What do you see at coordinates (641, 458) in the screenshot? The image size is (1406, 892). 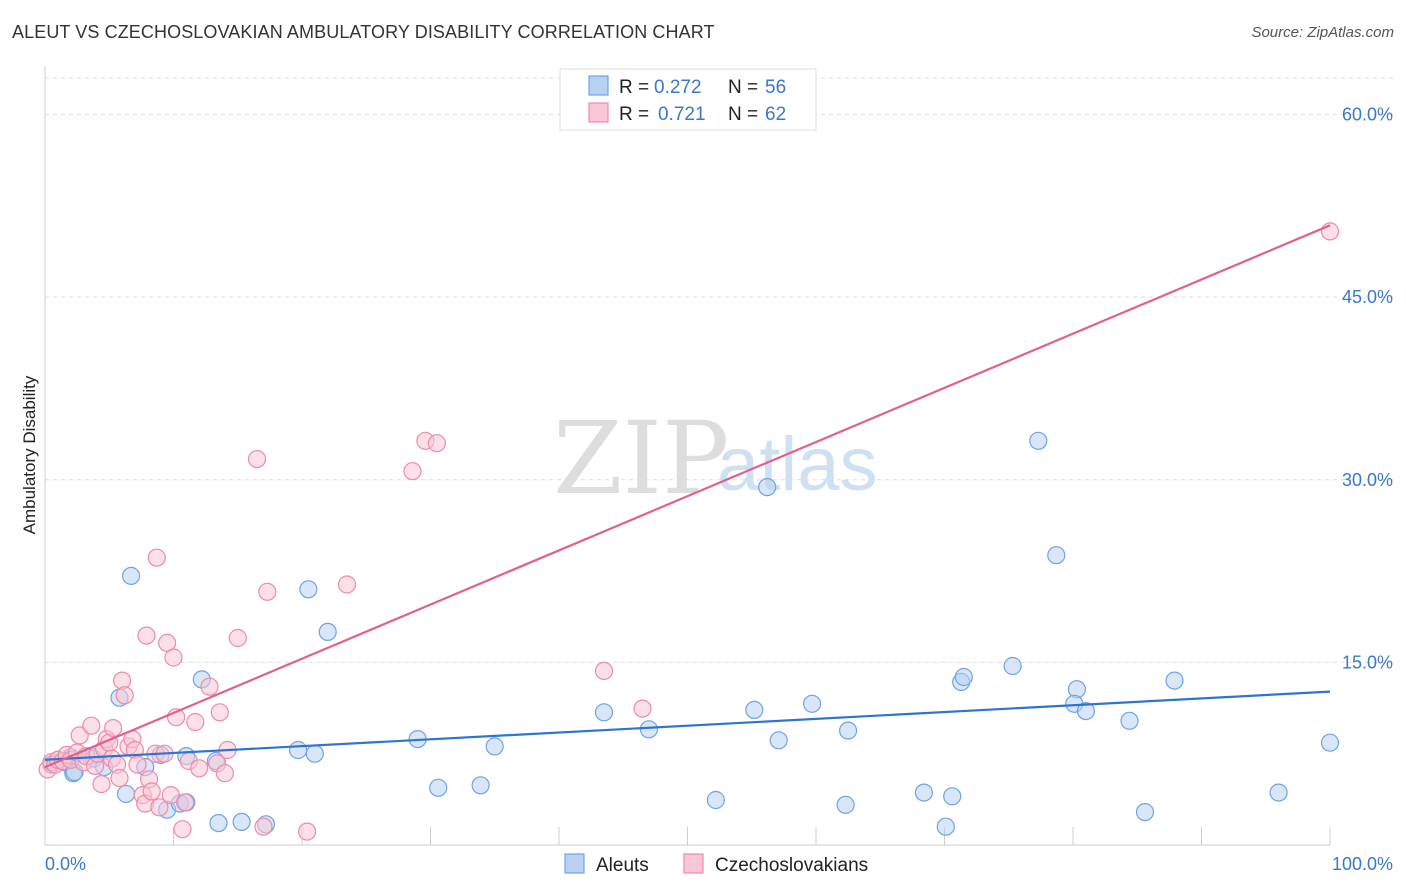 I see `watermark-zip: ZIP` at bounding box center [641, 458].